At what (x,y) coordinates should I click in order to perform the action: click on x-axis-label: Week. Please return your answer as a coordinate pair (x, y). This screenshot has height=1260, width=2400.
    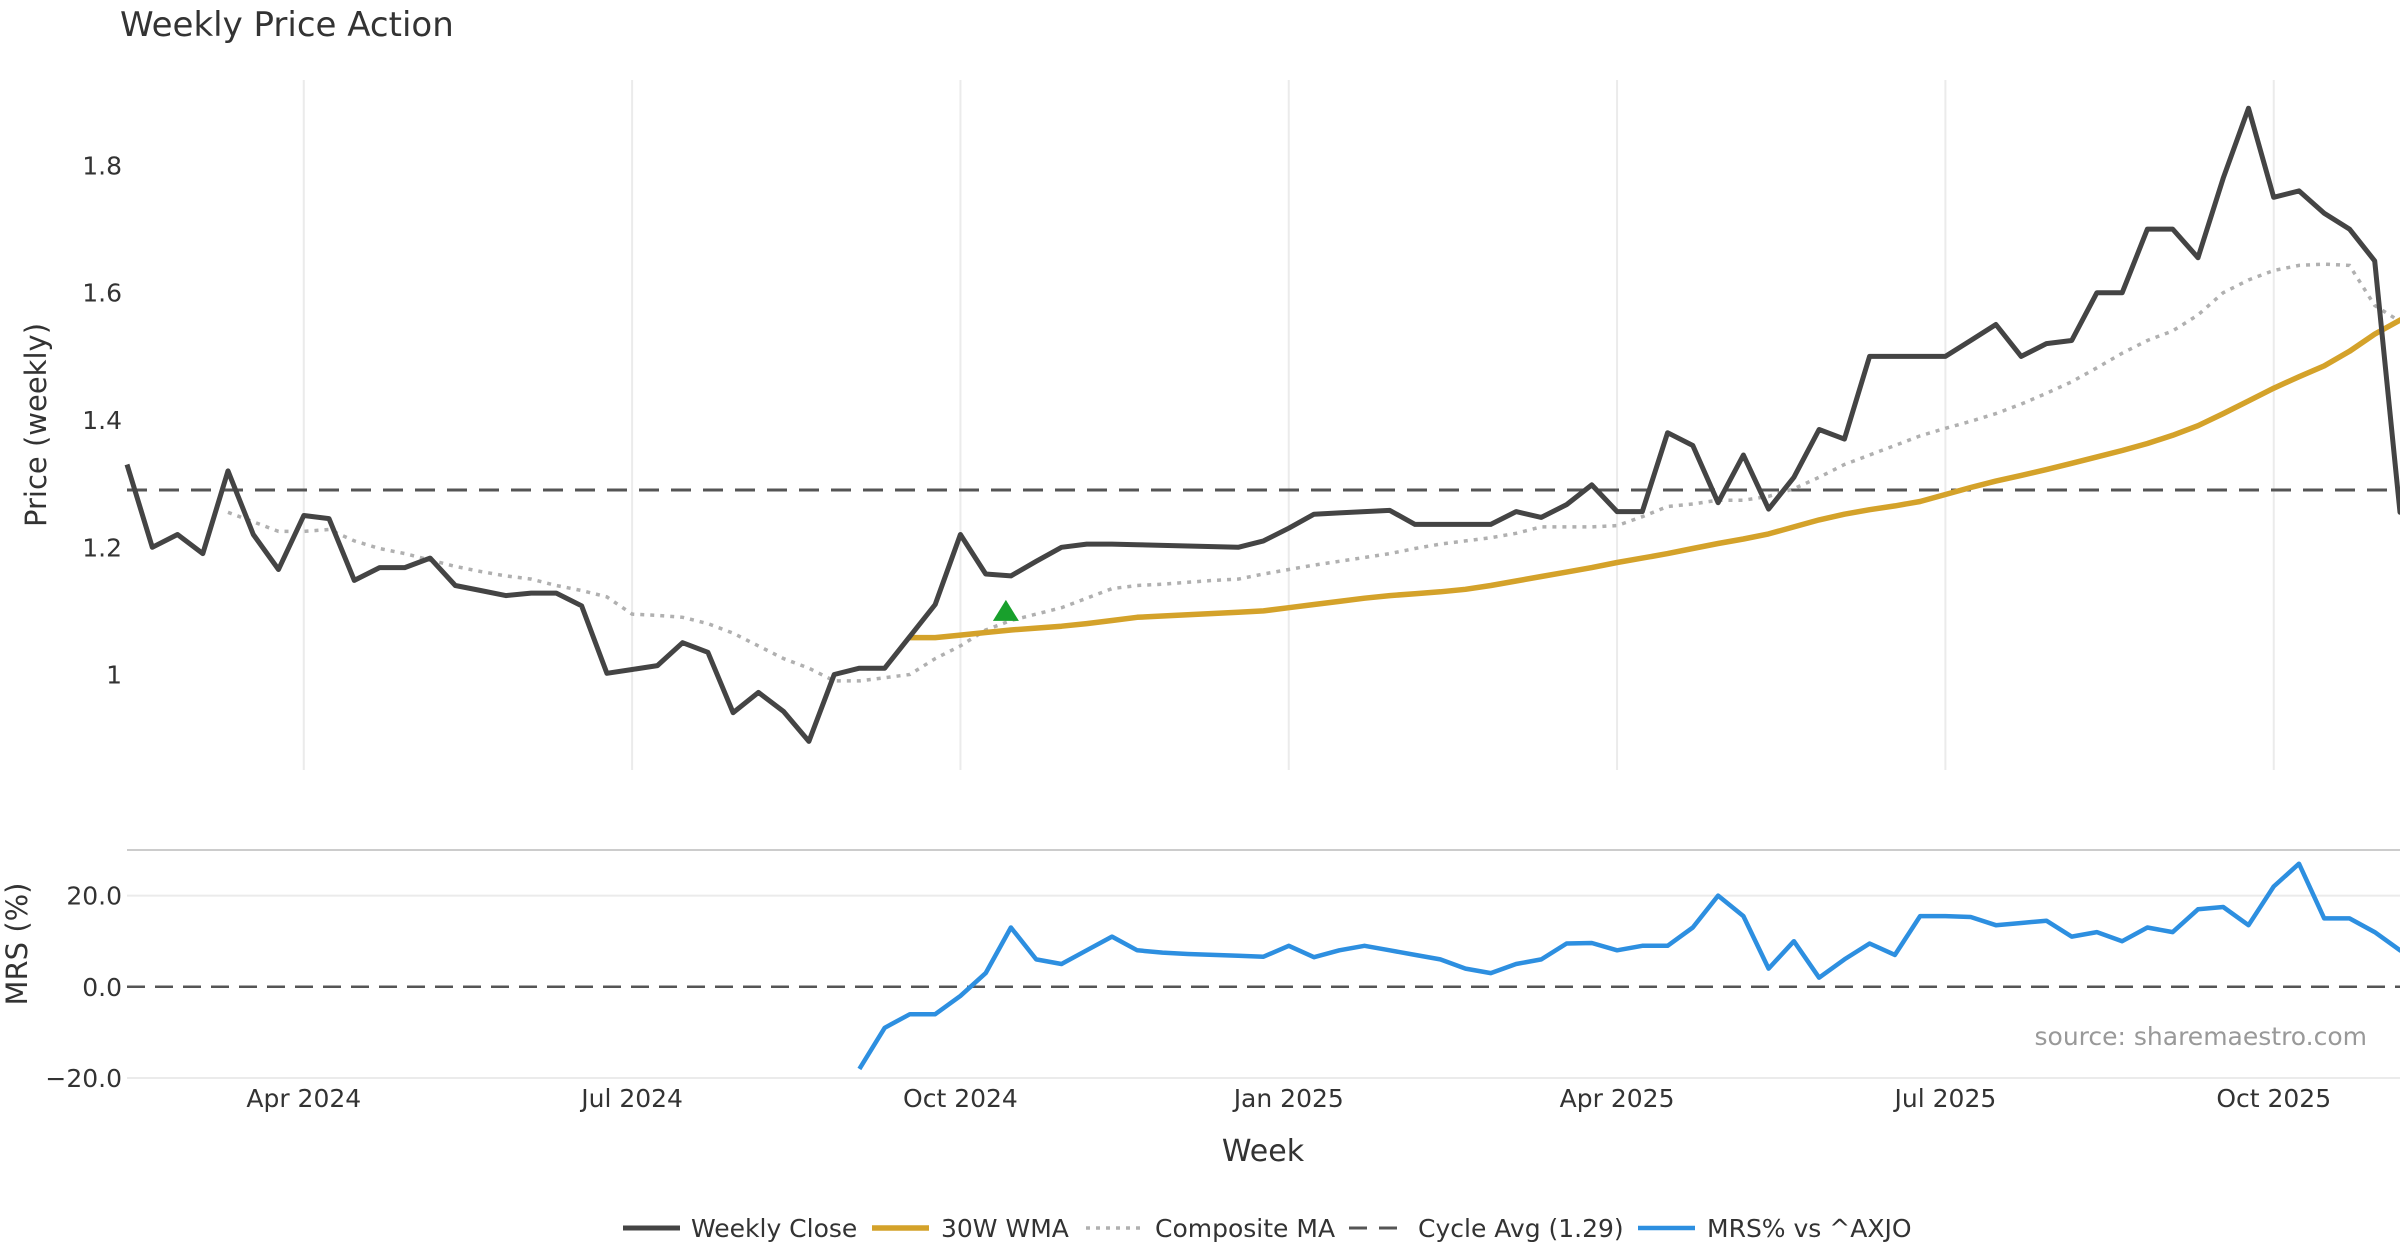
    Looking at the image, I should click on (1263, 1151).